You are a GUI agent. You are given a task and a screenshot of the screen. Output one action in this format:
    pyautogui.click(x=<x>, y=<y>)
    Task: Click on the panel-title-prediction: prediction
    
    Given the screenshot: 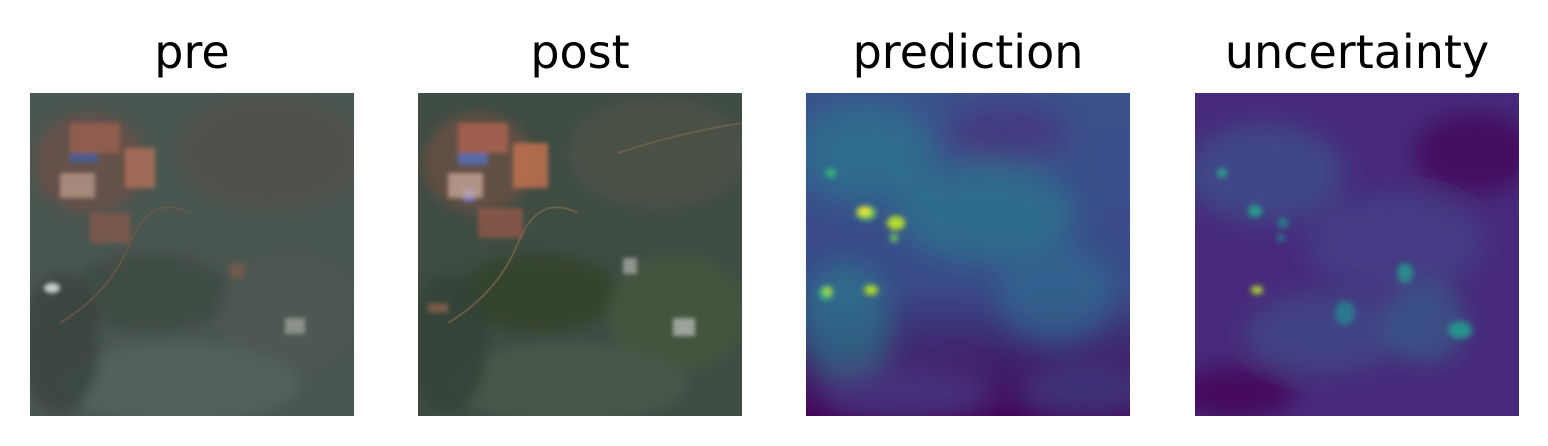 What is the action you would take?
    pyautogui.click(x=968, y=52)
    